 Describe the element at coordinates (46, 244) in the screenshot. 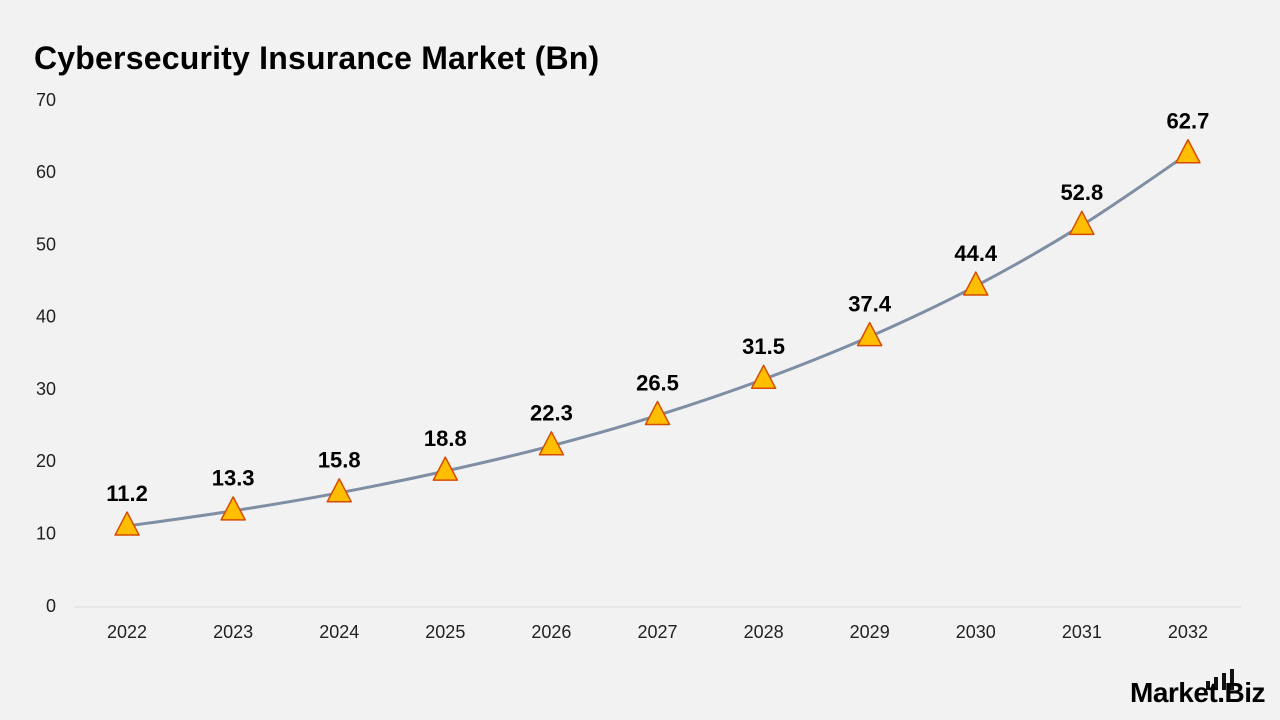

I see `y-tick-label: 50` at that location.